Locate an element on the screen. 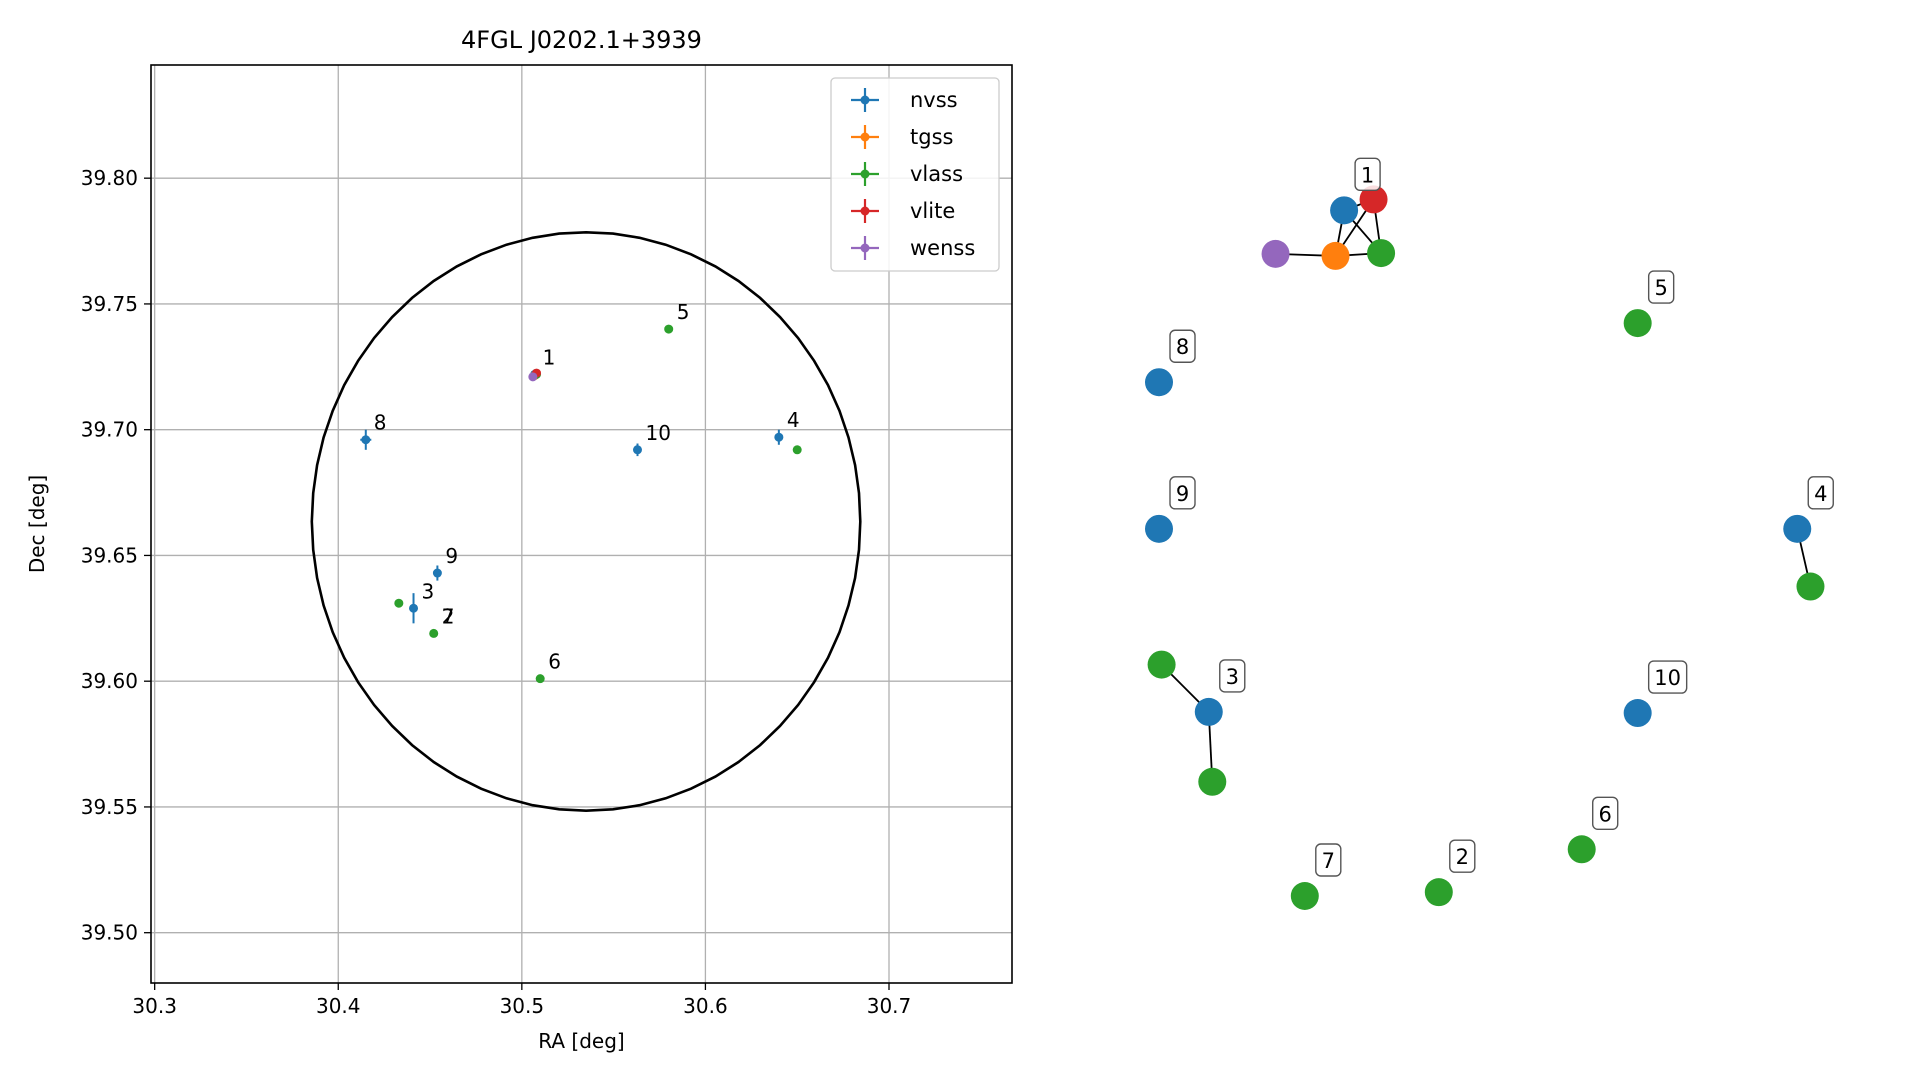 This screenshot has height=1080, width=1919. legend-label: wenss is located at coordinates (942, 248).